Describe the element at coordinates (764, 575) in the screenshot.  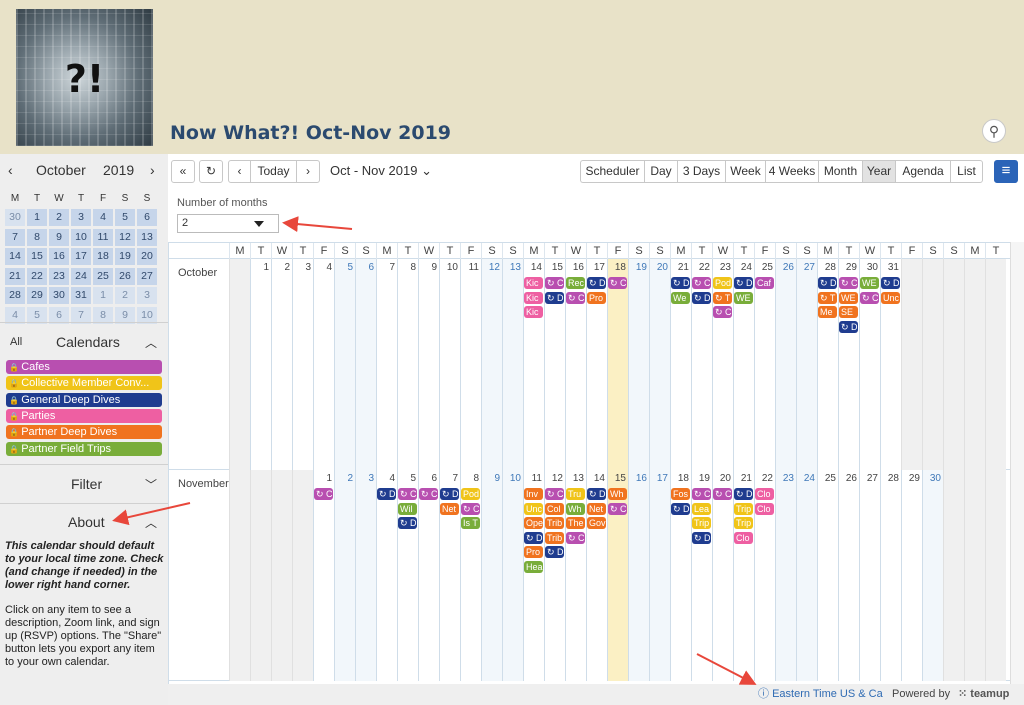
I see `day-cell: 22` at that location.